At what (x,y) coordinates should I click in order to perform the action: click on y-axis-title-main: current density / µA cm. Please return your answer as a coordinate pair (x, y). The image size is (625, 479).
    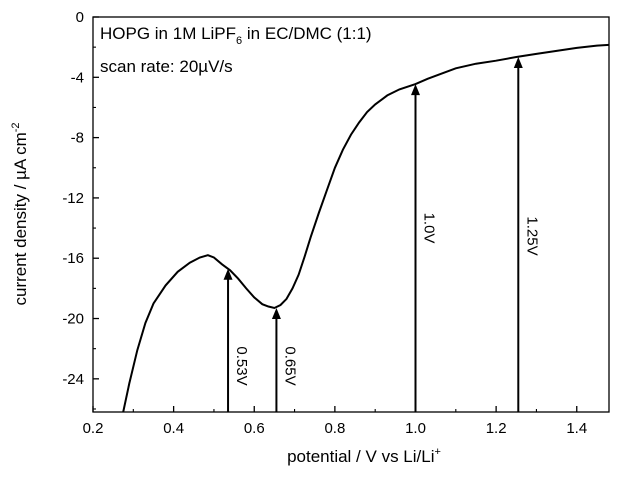
    Looking at the image, I should click on (20, 218).